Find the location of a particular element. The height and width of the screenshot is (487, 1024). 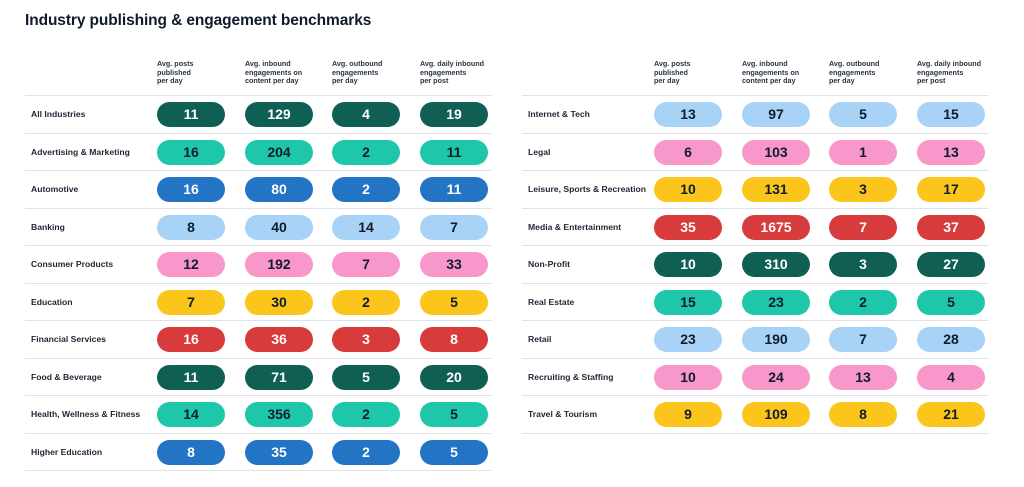

table-row: Health, Wellness & Fitness 14 356 2 5 is located at coordinates (258, 414).